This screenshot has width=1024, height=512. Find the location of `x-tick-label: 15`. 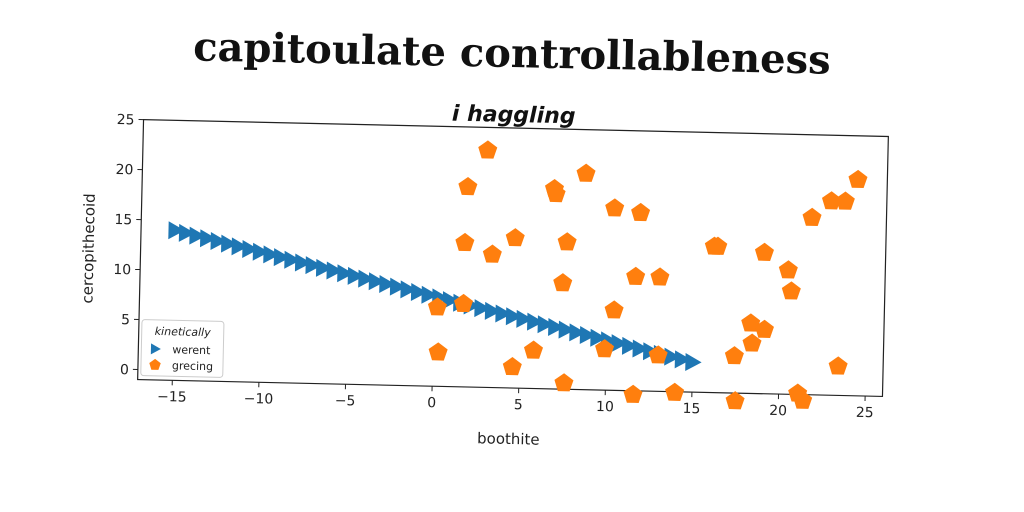

x-tick-label: 15 is located at coordinates (691, 409).